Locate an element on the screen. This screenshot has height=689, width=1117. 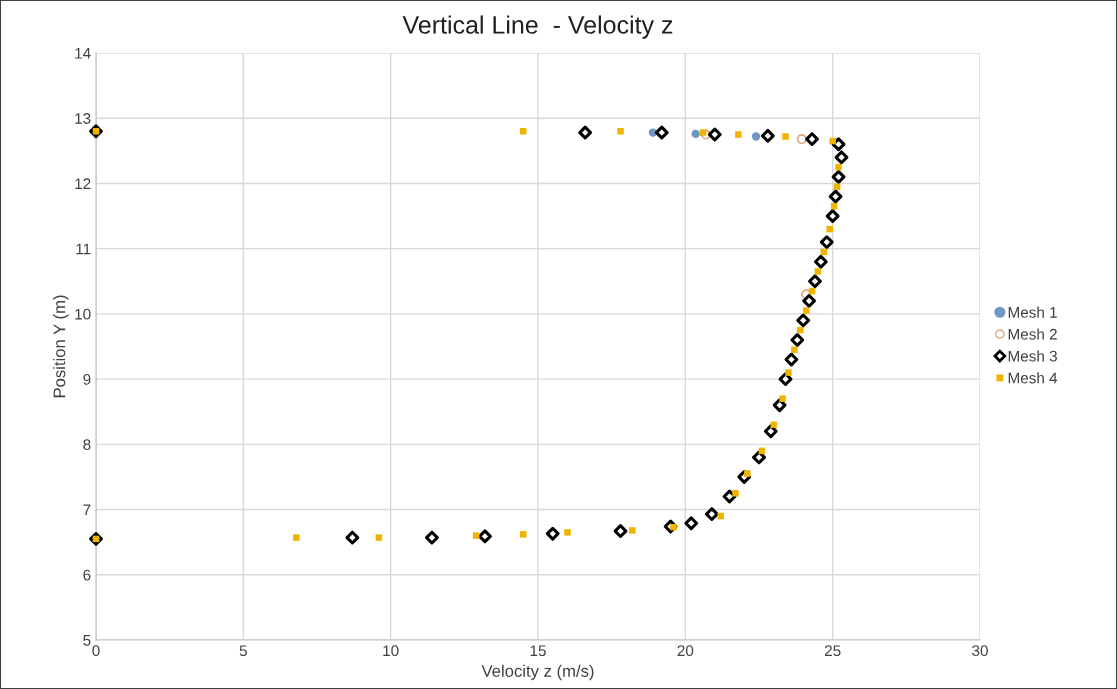
y-tick-label: 8 is located at coordinates (87, 445).